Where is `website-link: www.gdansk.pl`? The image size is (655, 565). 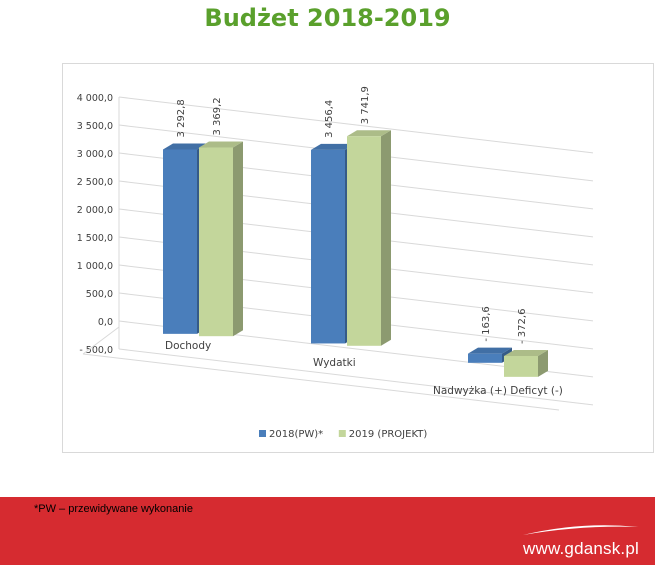 website-link: www.gdansk.pl is located at coordinates (581, 548).